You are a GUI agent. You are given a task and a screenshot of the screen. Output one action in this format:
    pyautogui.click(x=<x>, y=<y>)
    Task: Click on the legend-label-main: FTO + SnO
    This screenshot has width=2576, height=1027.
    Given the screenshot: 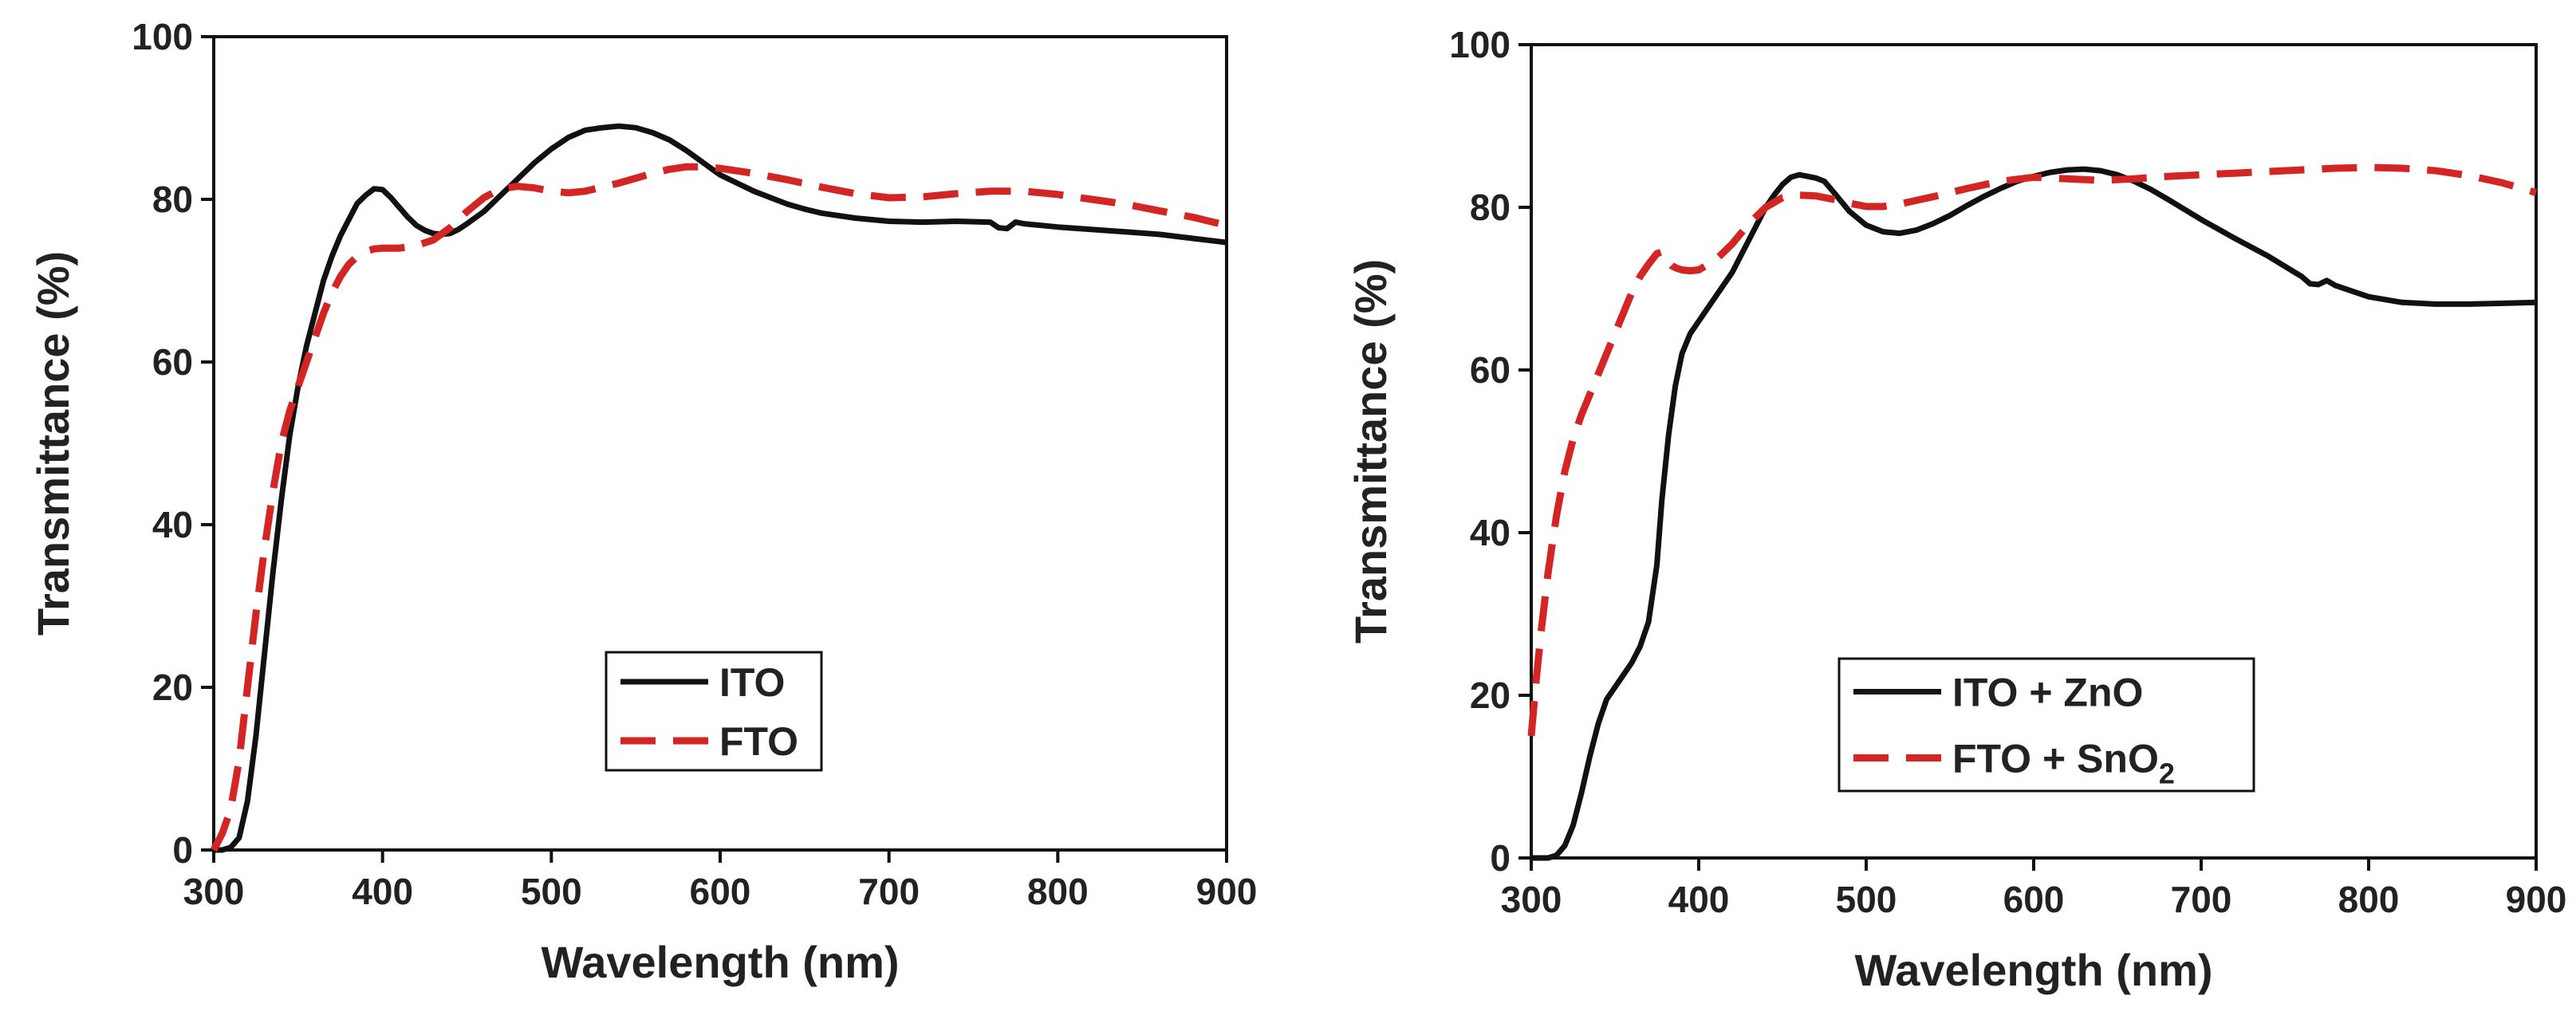 What is the action you would take?
    pyautogui.click(x=2055, y=759)
    